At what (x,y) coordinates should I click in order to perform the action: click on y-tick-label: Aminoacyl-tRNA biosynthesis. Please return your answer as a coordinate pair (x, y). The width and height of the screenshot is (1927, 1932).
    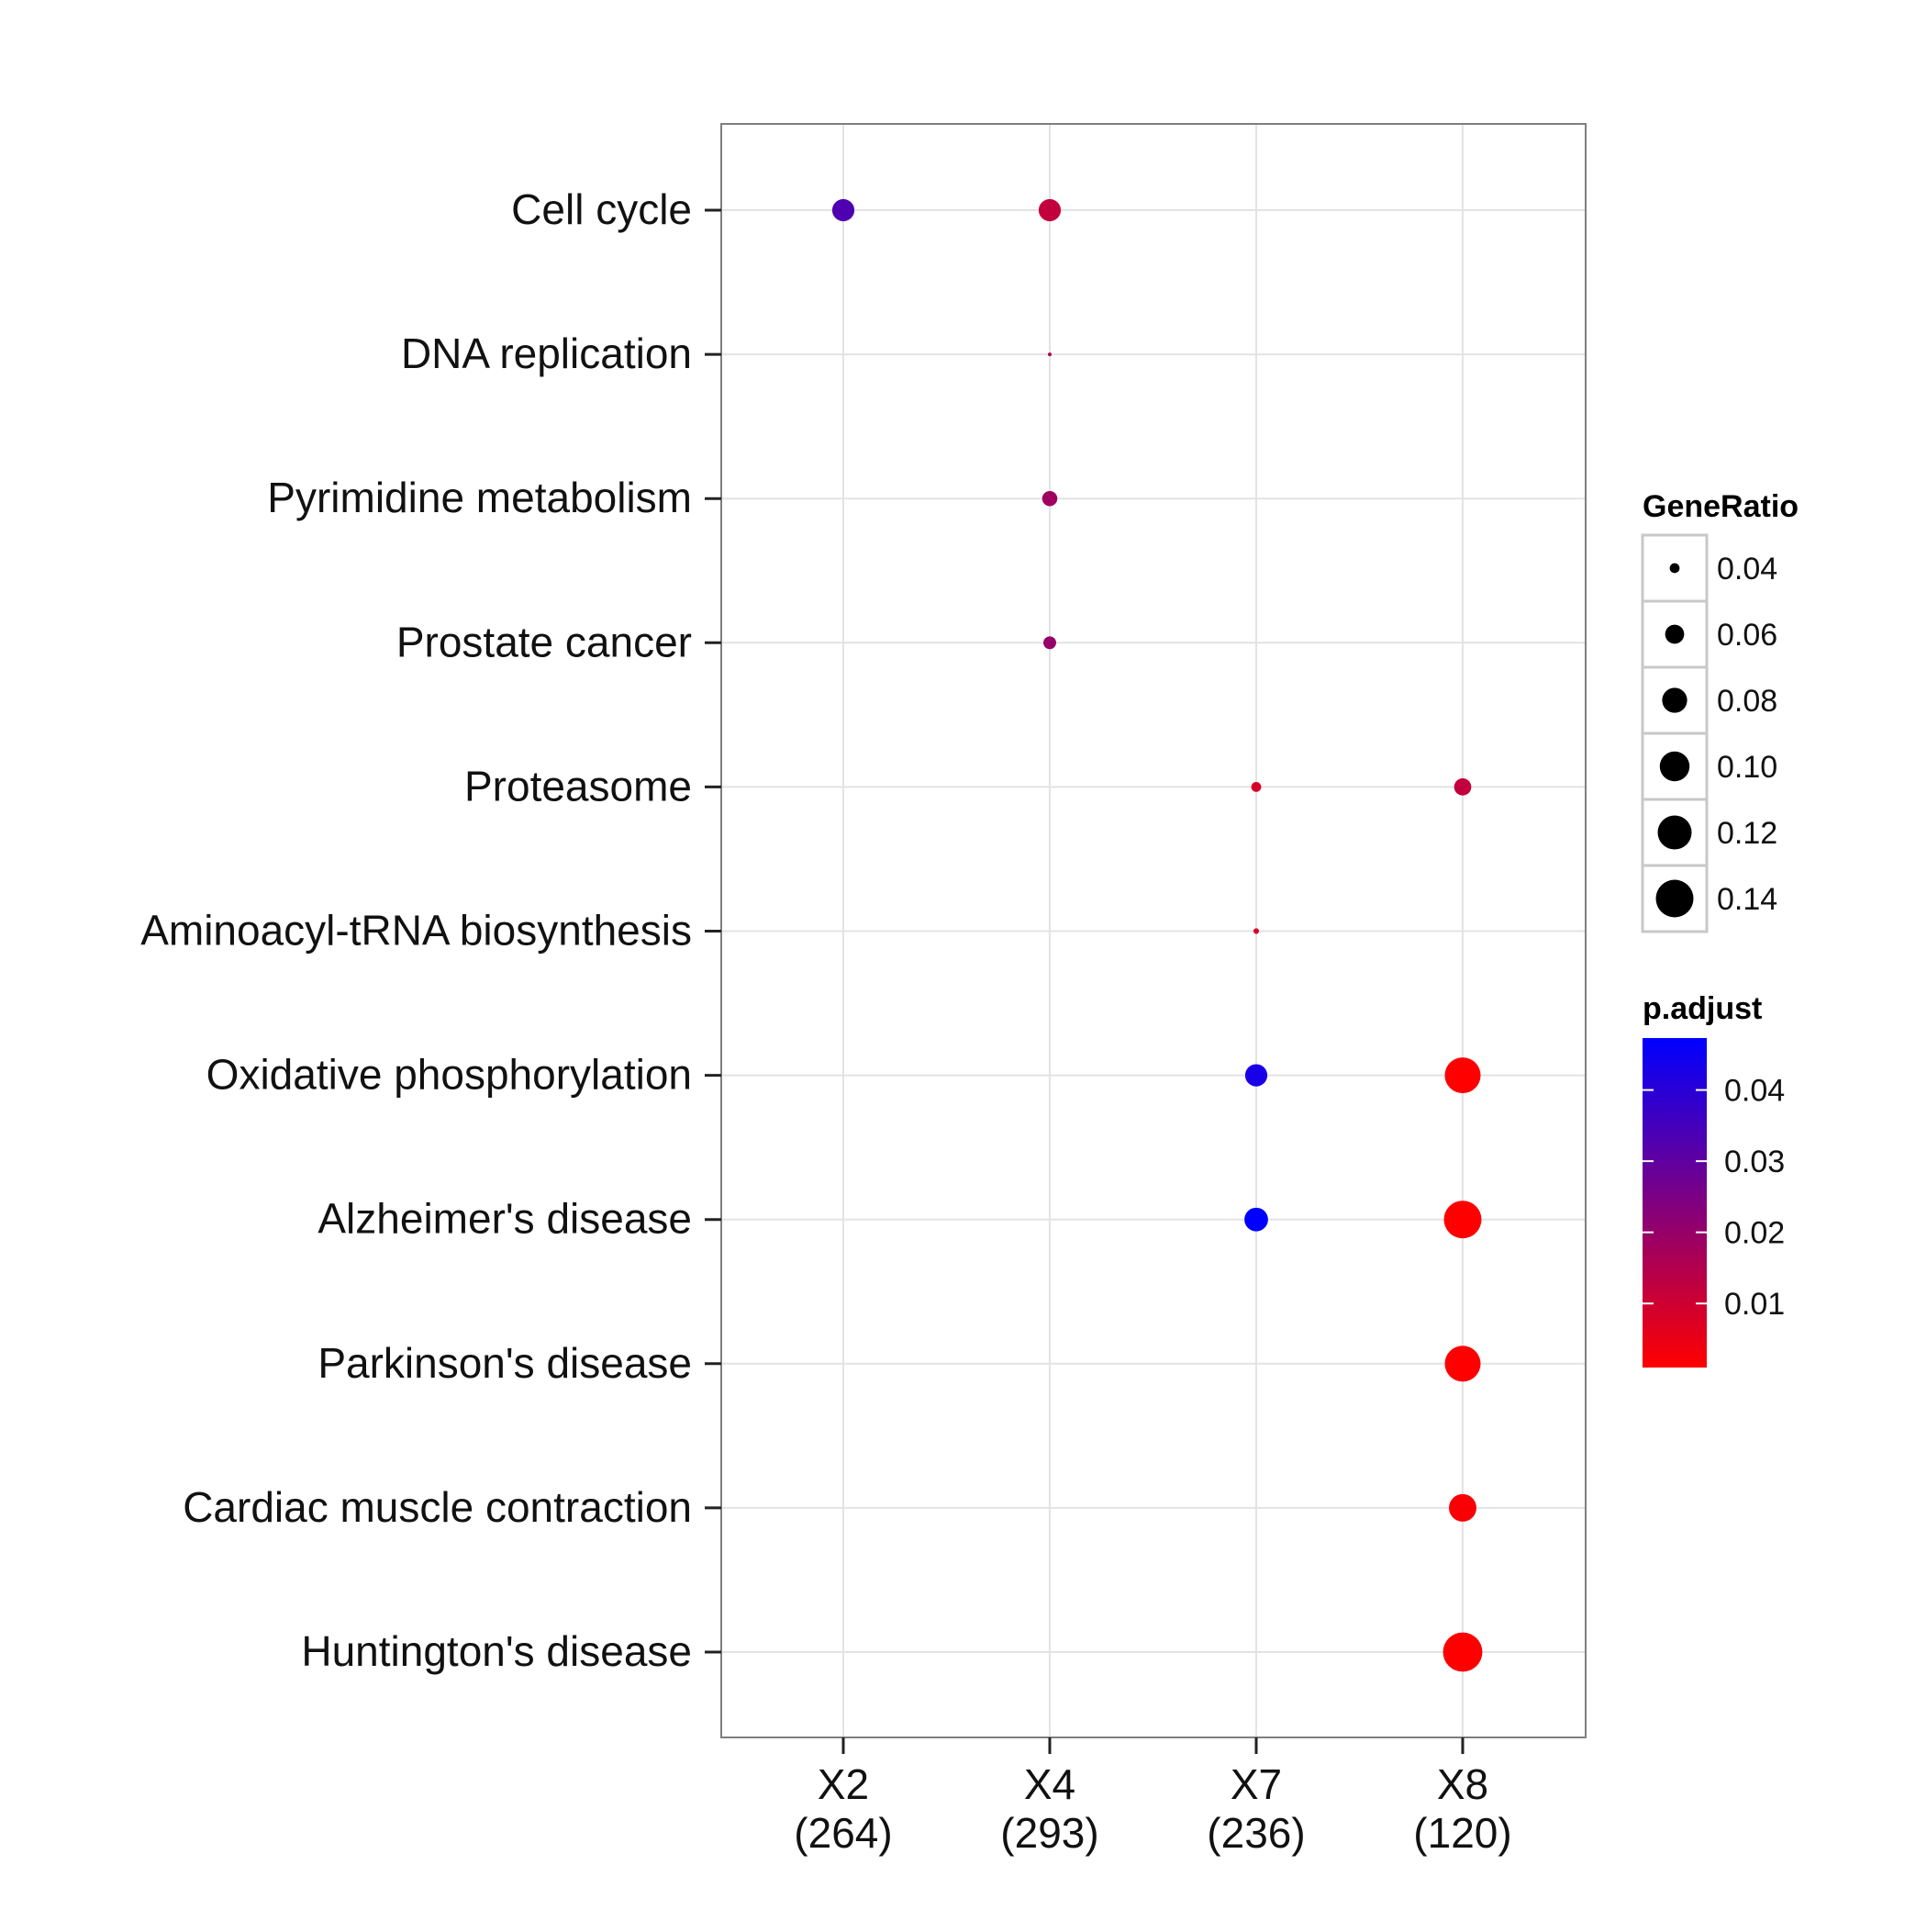
    Looking at the image, I should click on (416, 931).